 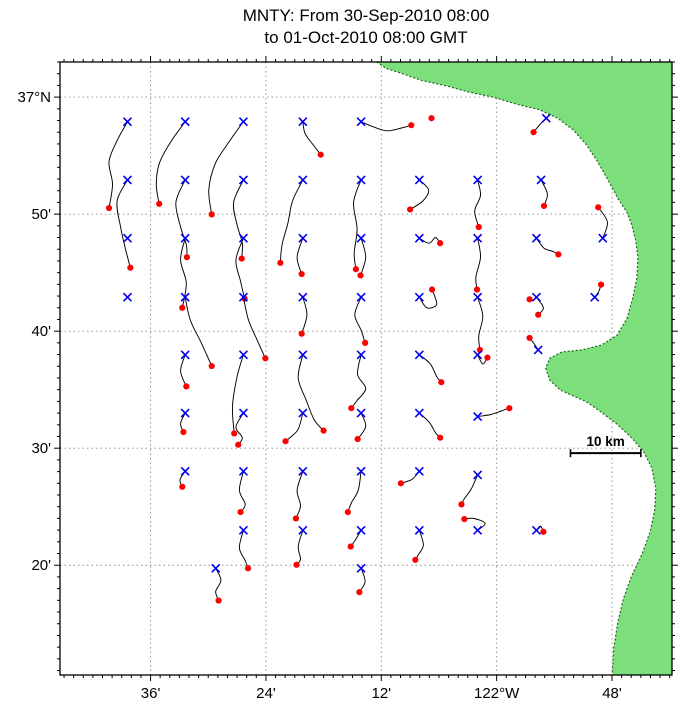 I want to click on y-tick-label: 40', so click(x=41, y=331).